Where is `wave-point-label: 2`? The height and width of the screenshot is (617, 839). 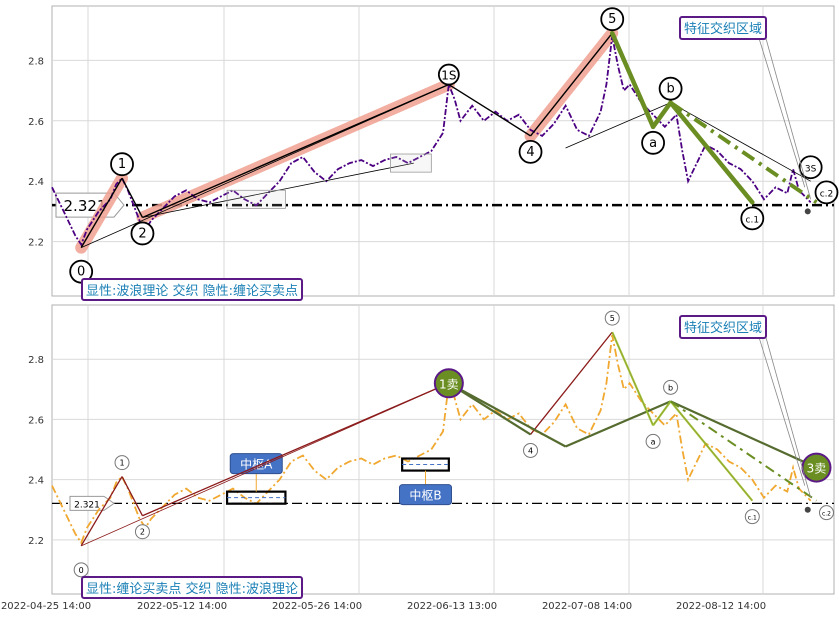
wave-point-label: 2 is located at coordinates (142, 532).